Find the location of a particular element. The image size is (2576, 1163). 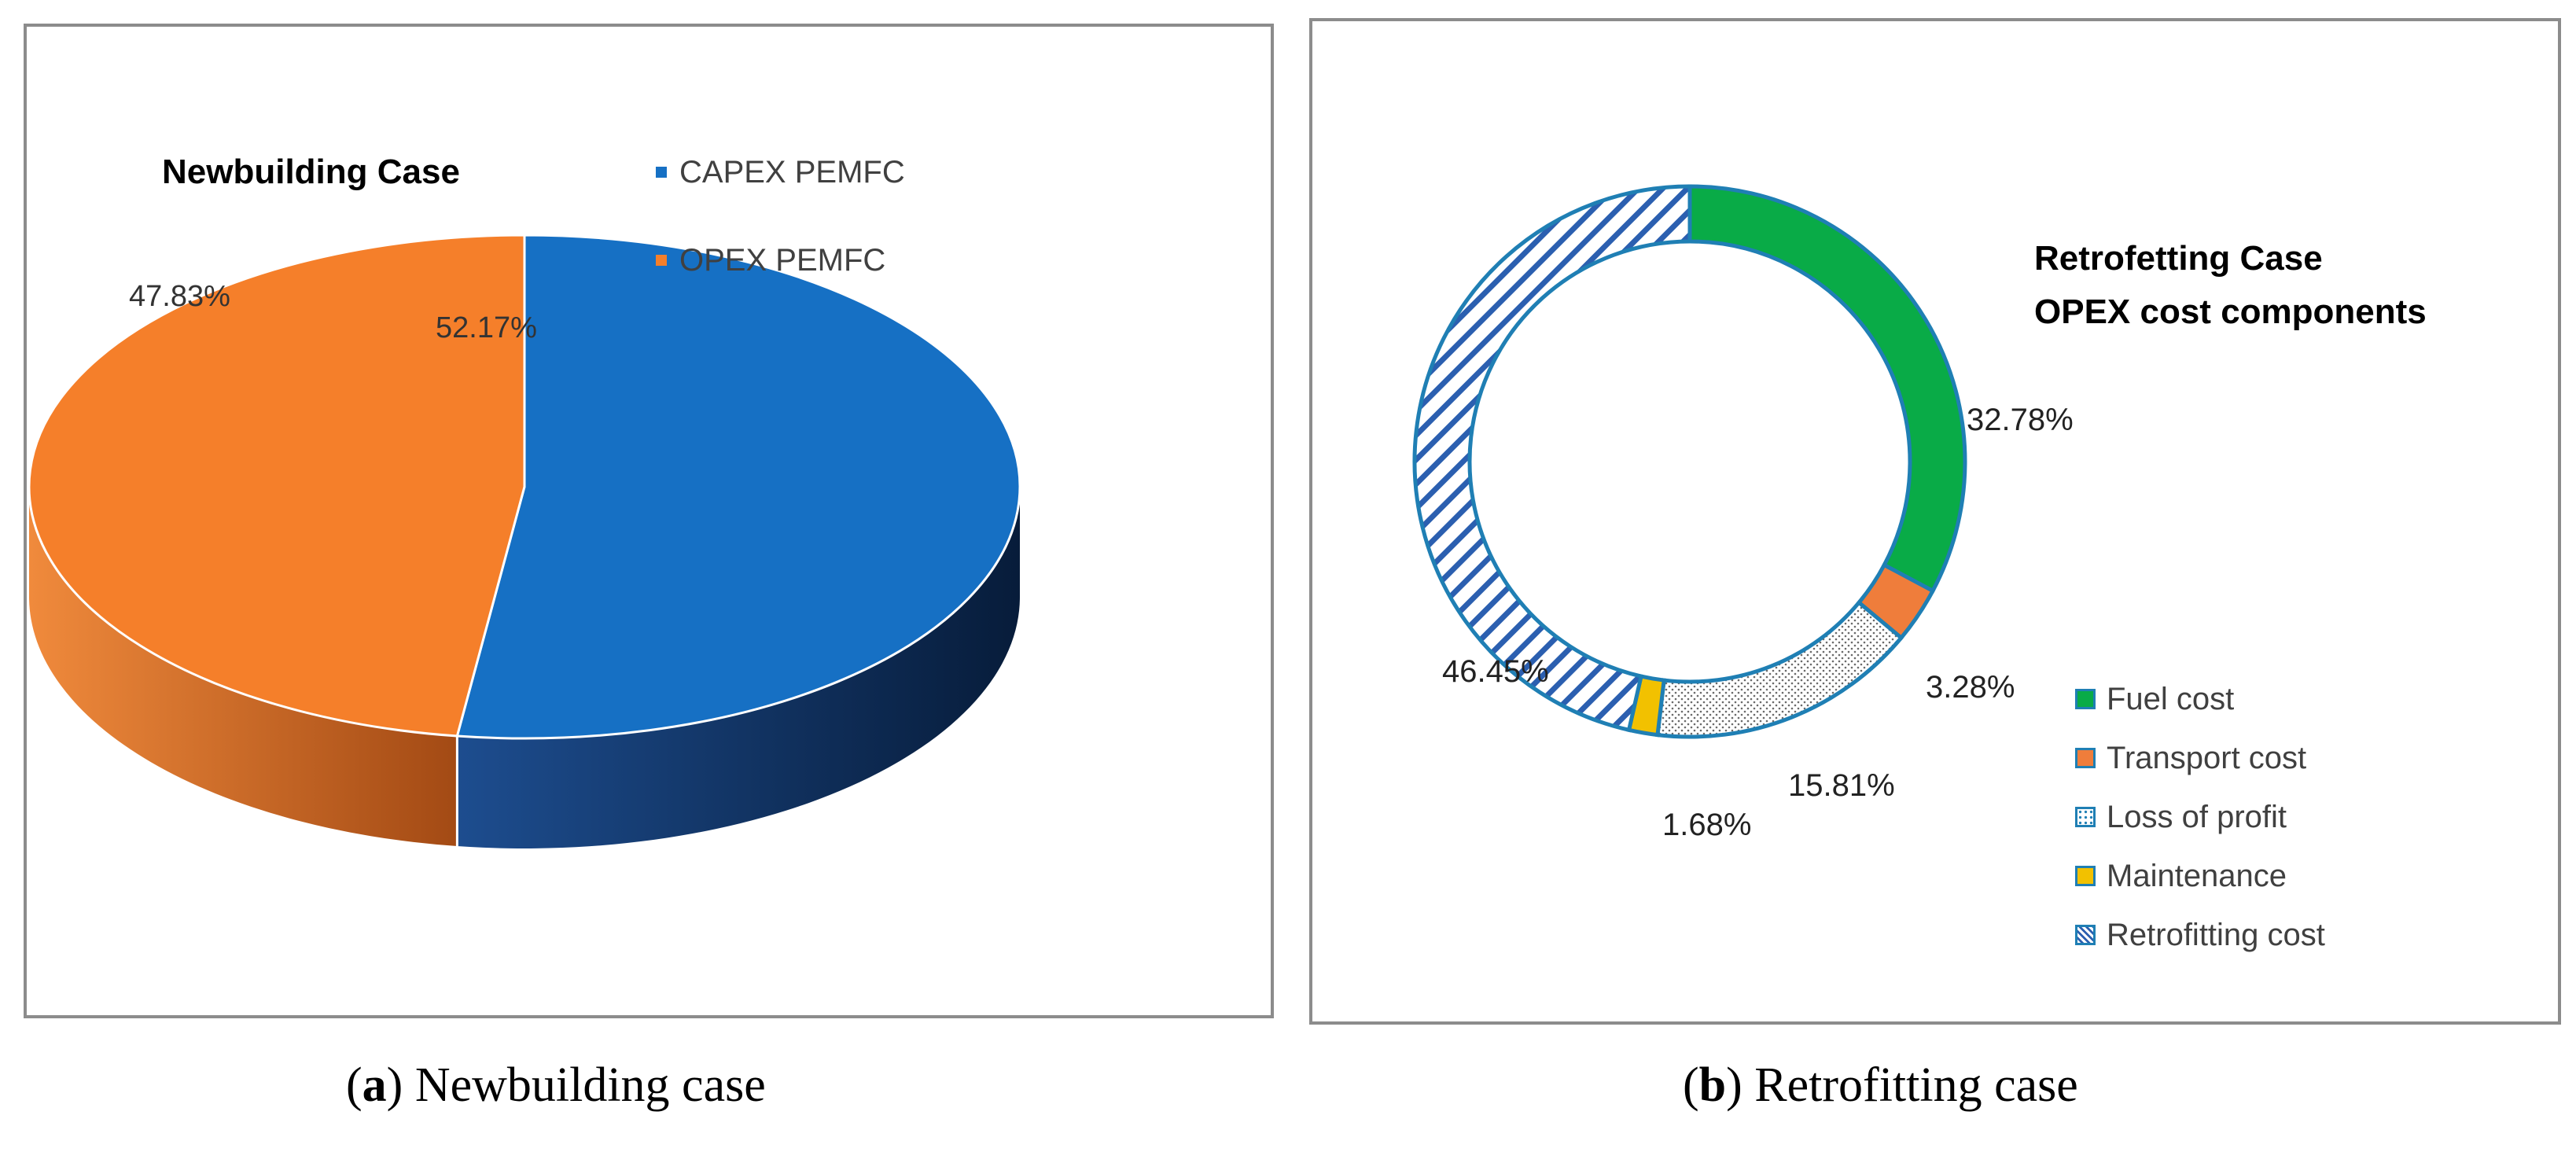

legend-item-capex: CAPEX PEMFC is located at coordinates (780, 172).